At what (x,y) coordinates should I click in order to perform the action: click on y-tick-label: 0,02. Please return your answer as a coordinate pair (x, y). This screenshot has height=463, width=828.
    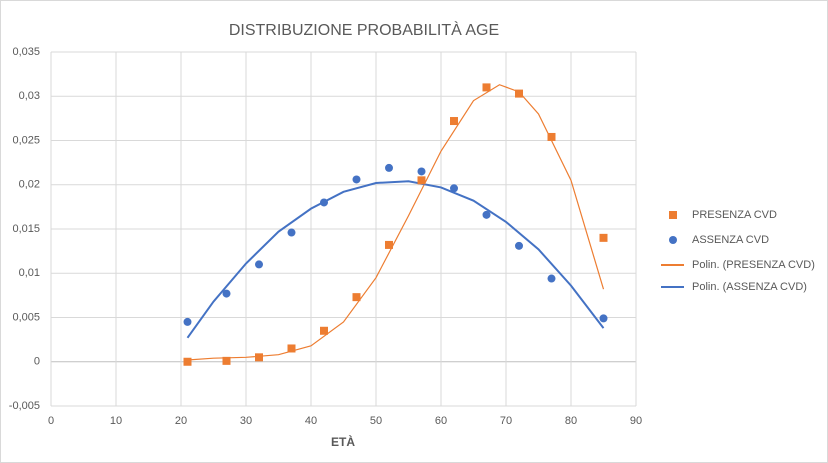
    Looking at the image, I should click on (29, 185).